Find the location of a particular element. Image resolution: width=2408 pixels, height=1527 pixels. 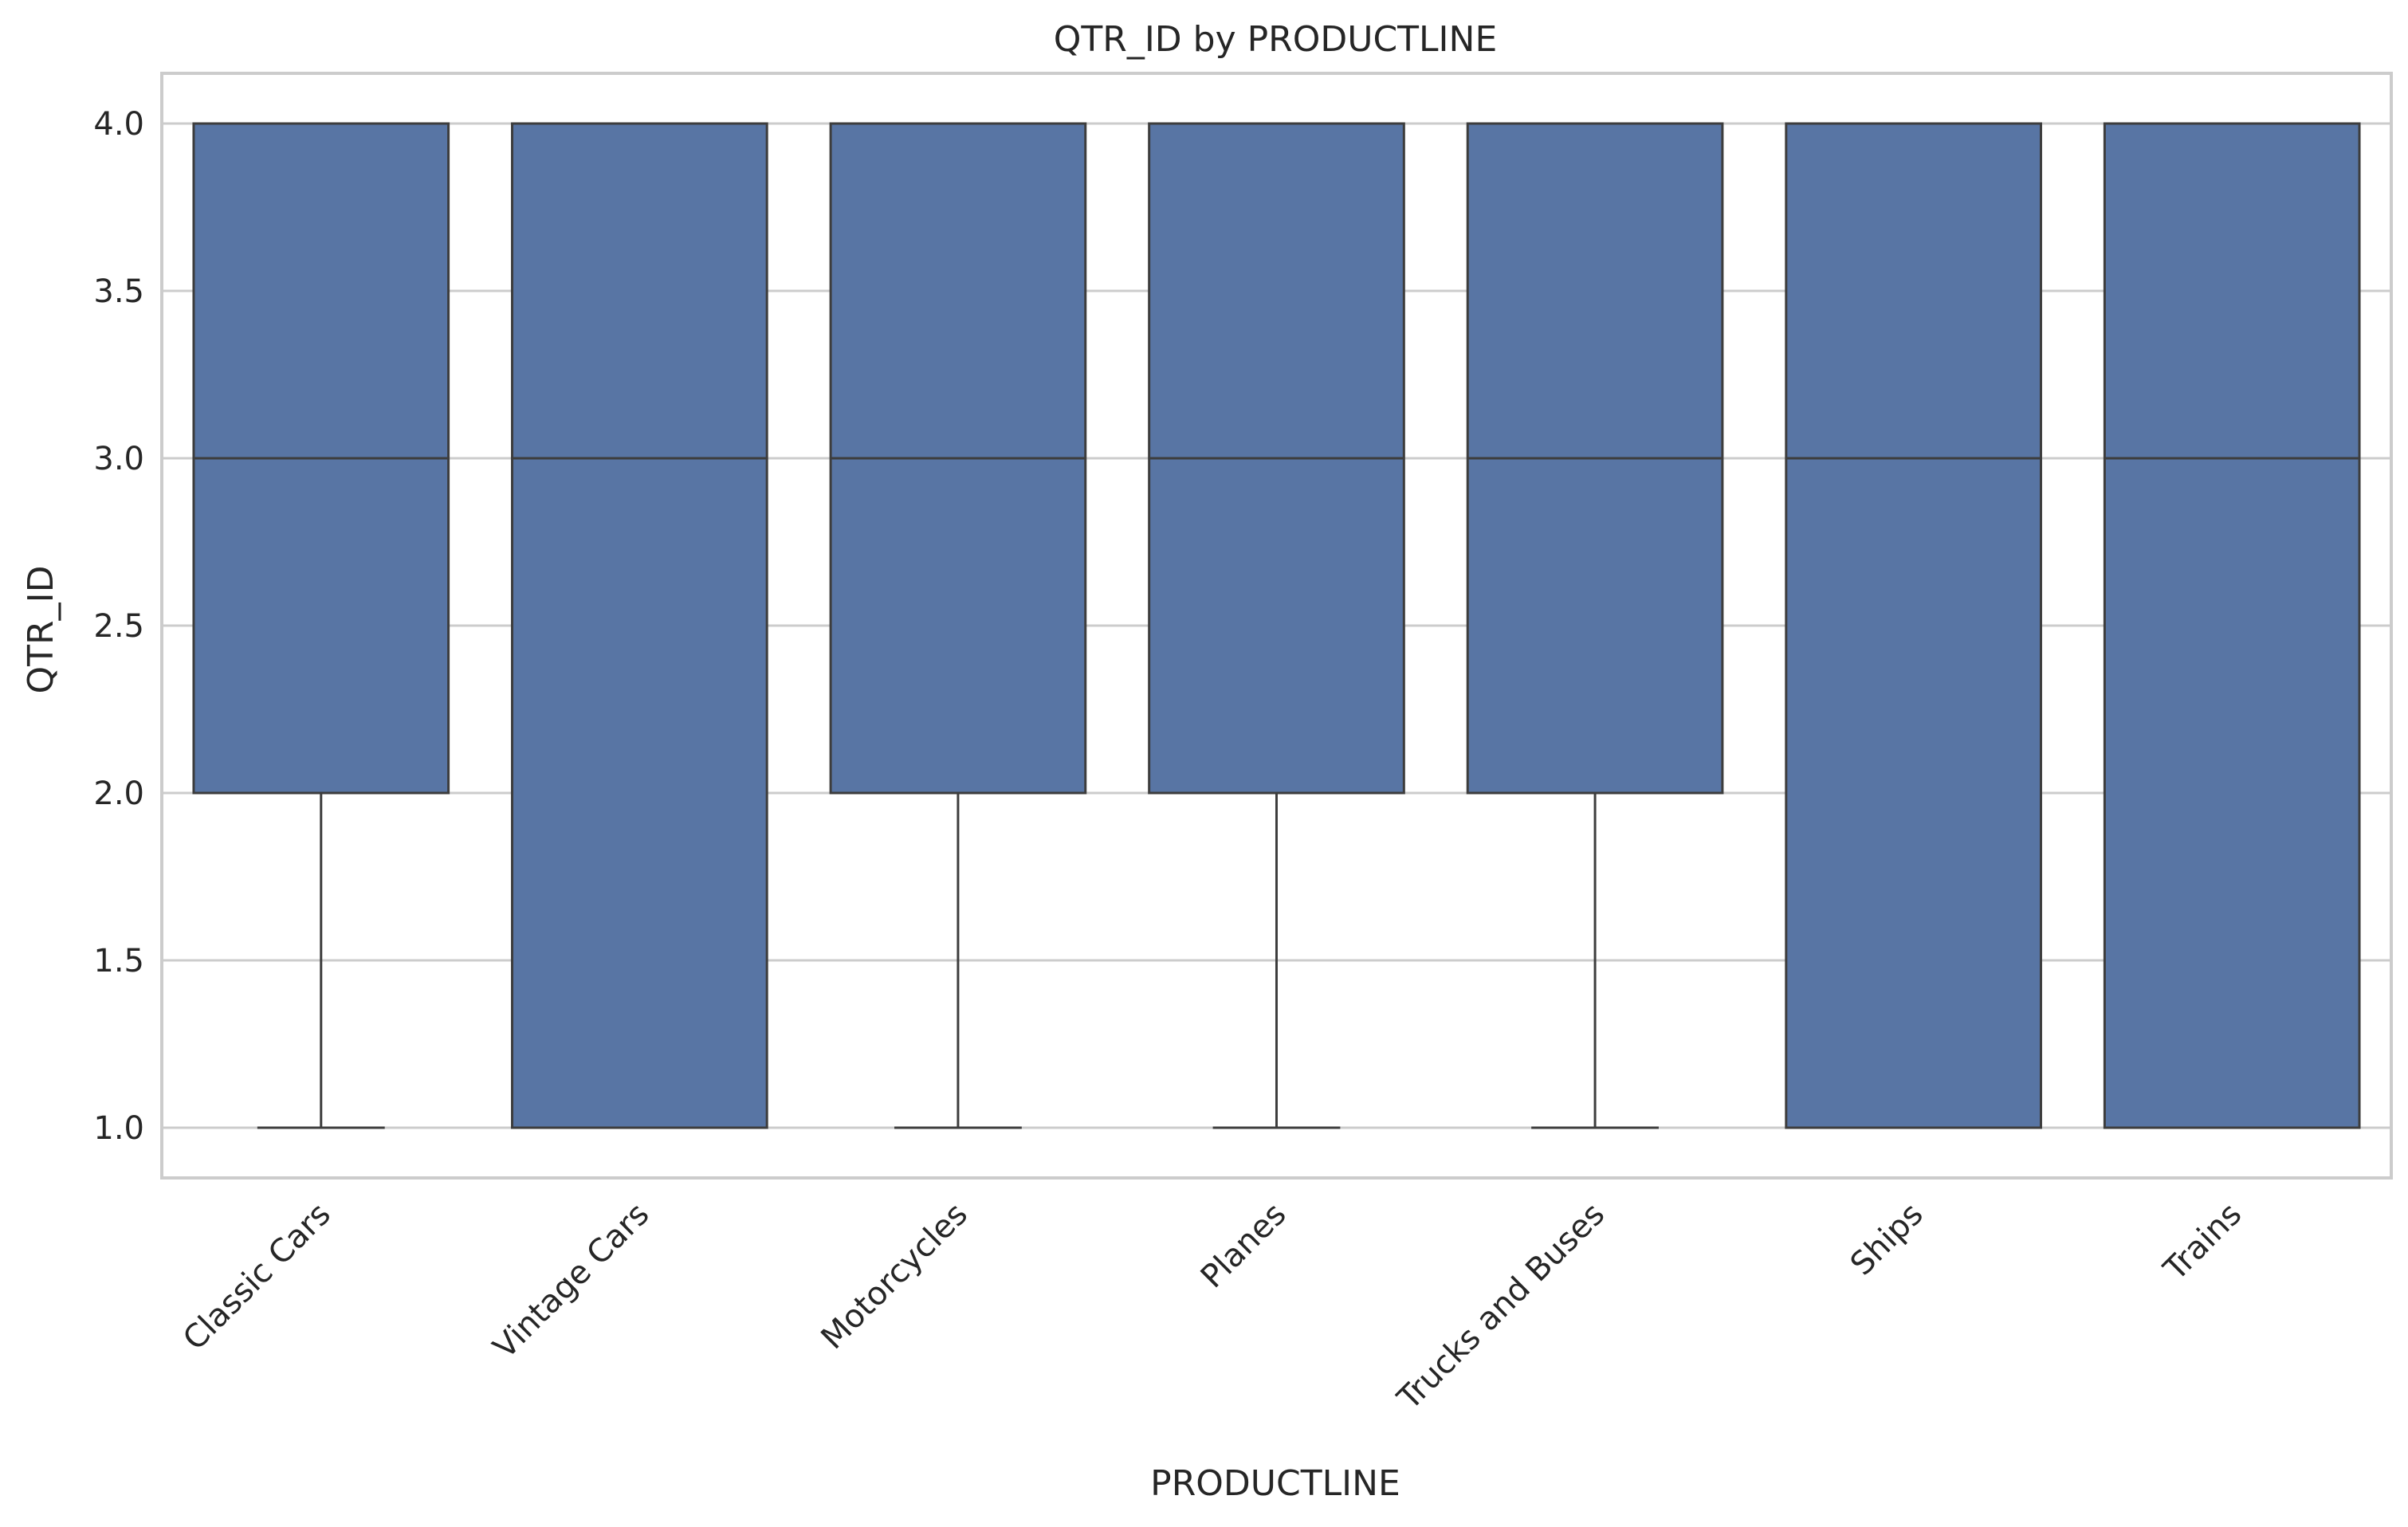

chart-title: QTR_ID by PRODUCTLINE is located at coordinates (1276, 39).